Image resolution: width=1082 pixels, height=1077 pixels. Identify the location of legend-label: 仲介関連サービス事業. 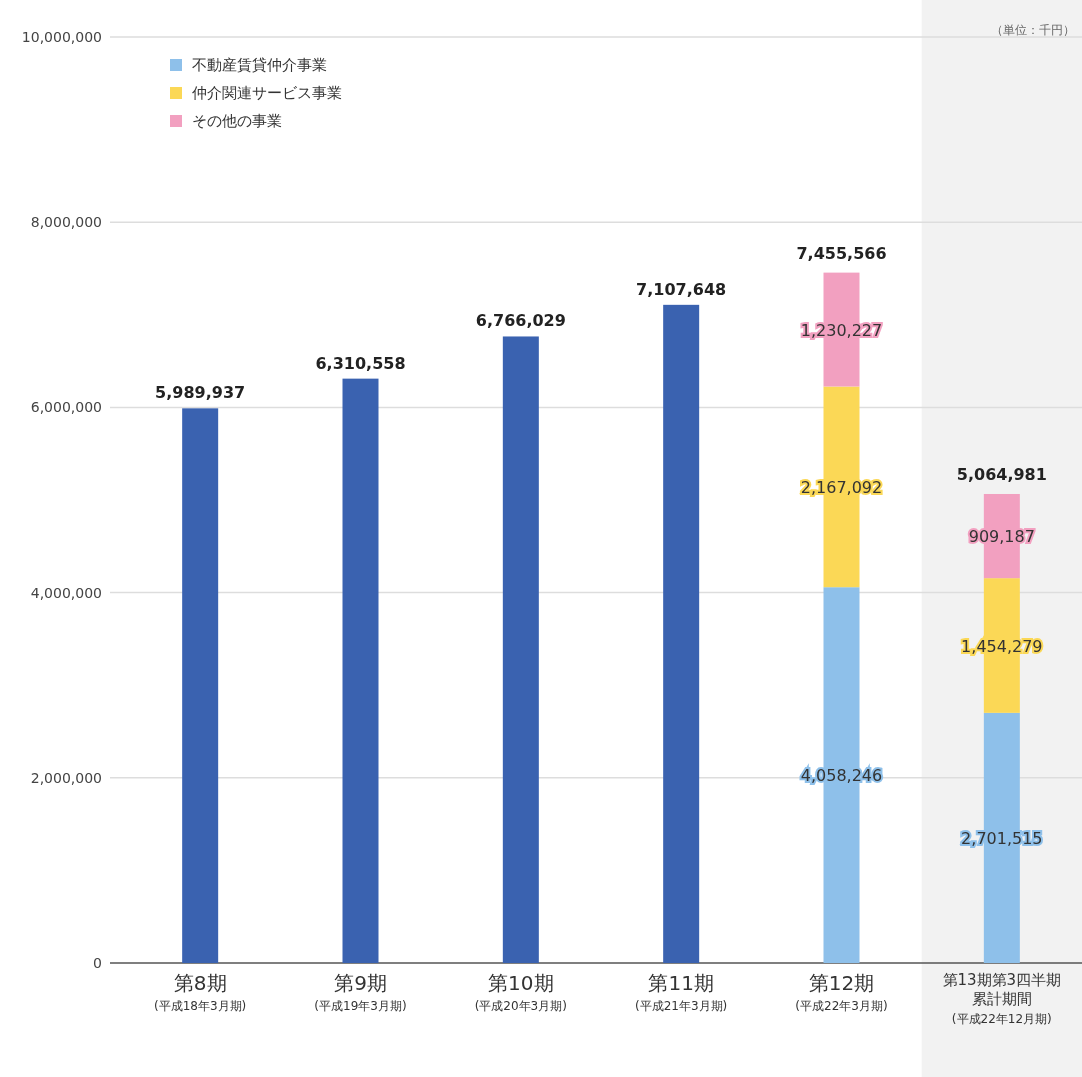
(267, 93).